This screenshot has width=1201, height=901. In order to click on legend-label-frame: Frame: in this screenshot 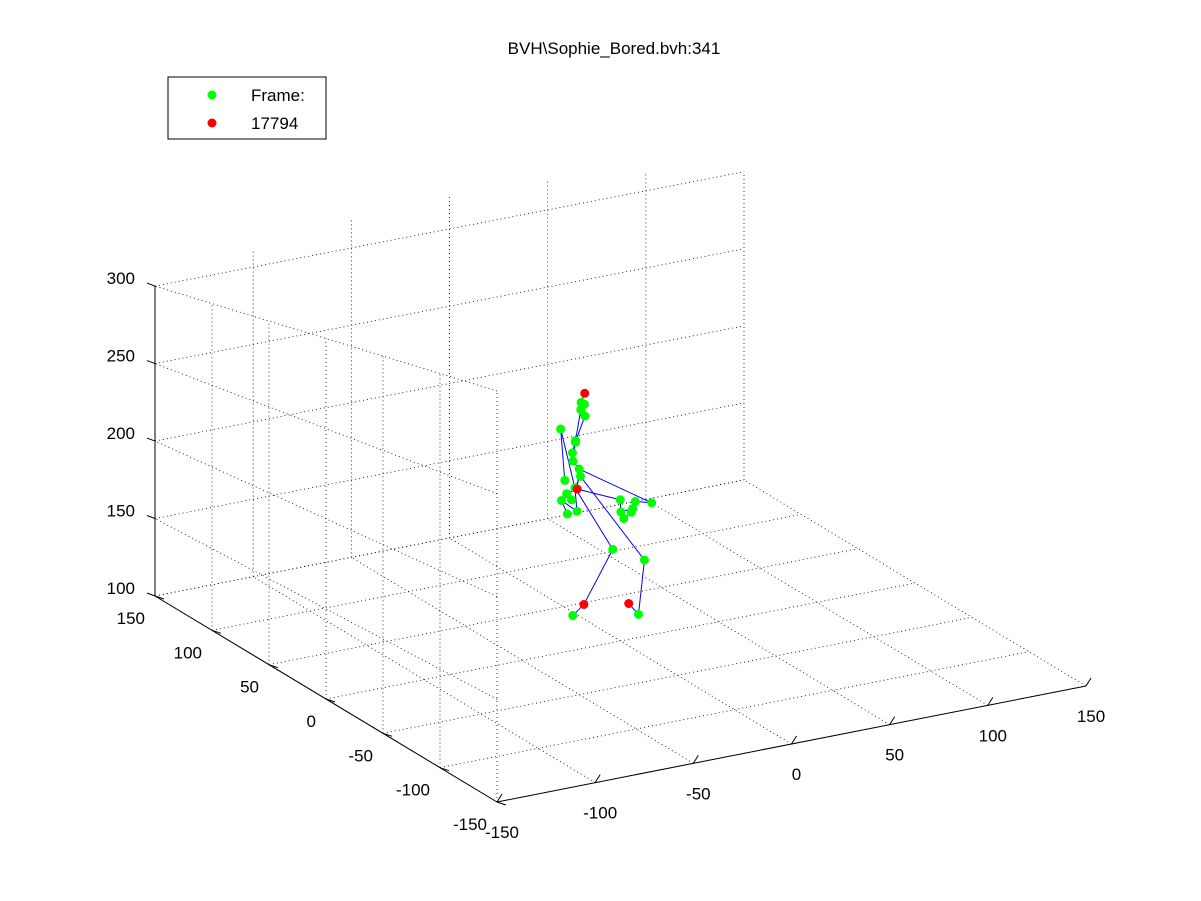, I will do `click(278, 95)`.